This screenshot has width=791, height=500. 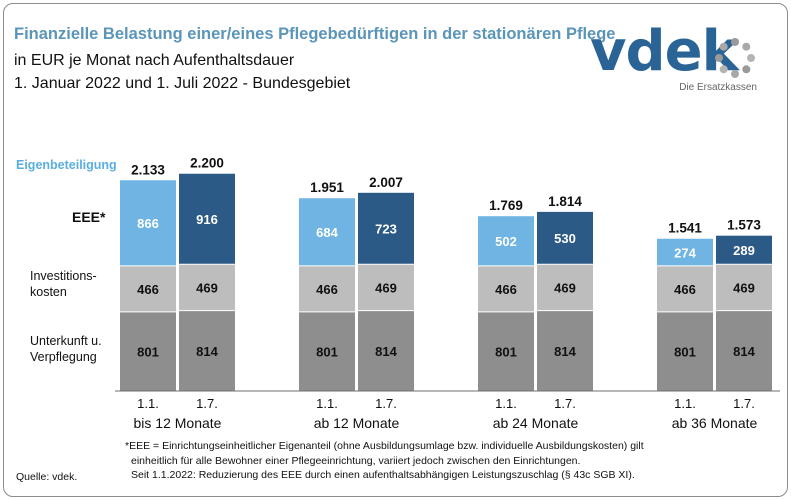 What do you see at coordinates (327, 187) in the screenshot?
I see `data-label-total: 1.951` at bounding box center [327, 187].